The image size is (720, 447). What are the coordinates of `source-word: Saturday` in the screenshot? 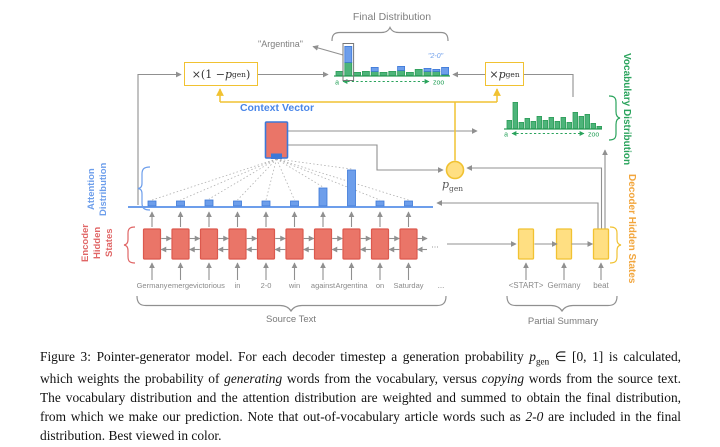 It's located at (408, 285).